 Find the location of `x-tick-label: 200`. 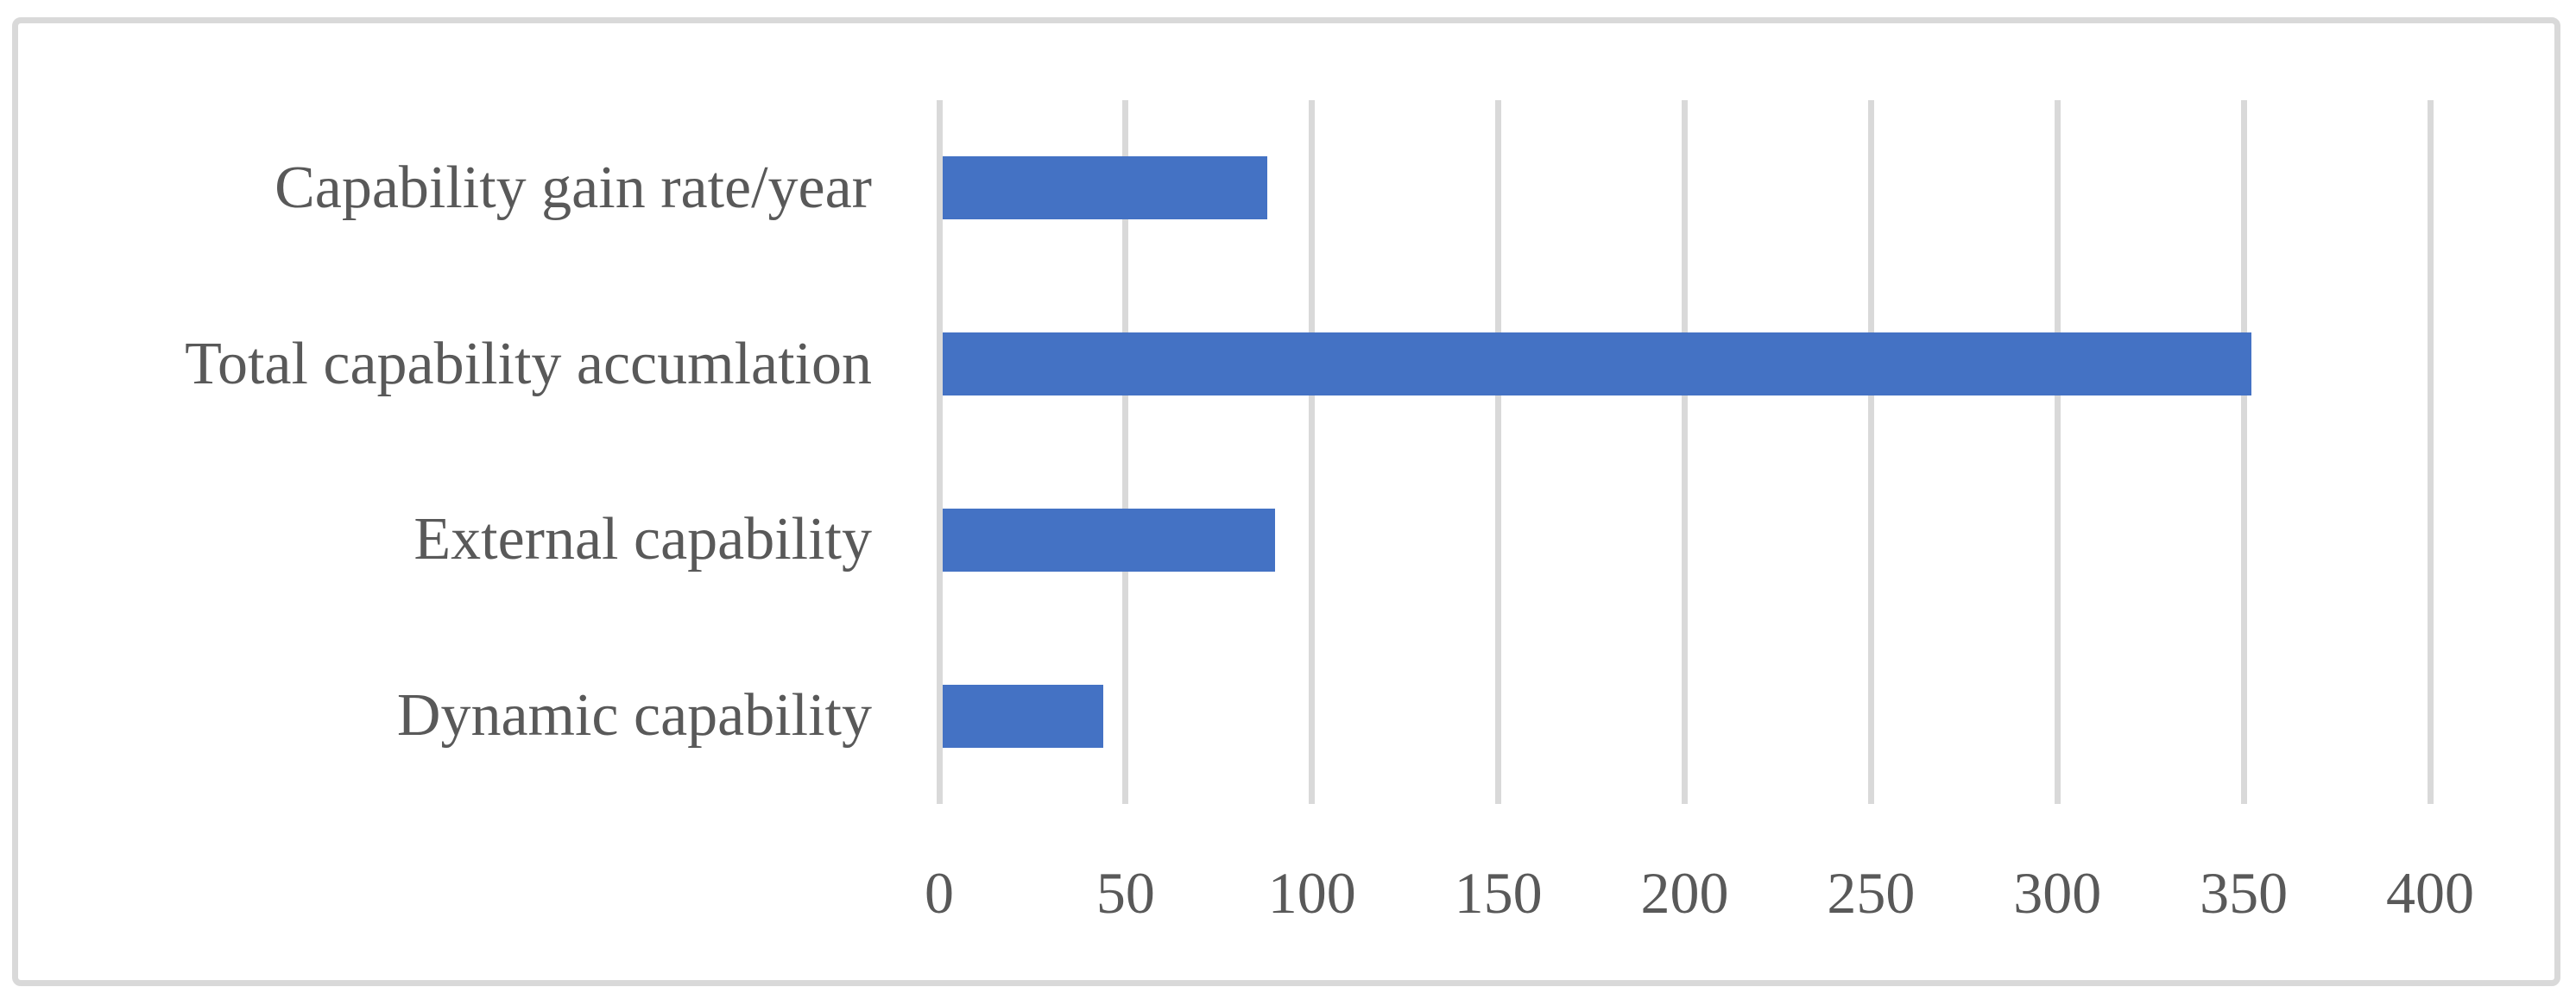

x-tick-label: 200 is located at coordinates (1684, 893).